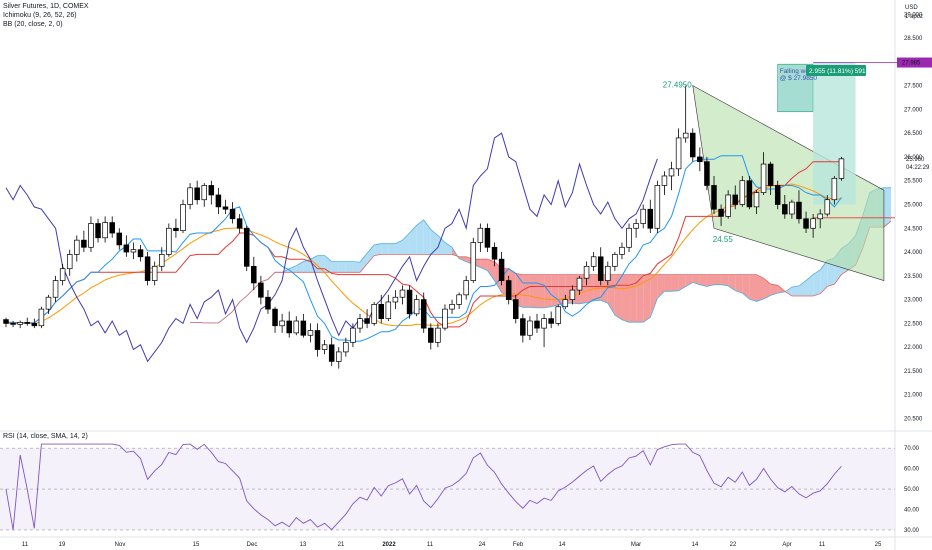 This screenshot has height=550, width=932. I want to click on time-tick-label: Feb, so click(518, 545).